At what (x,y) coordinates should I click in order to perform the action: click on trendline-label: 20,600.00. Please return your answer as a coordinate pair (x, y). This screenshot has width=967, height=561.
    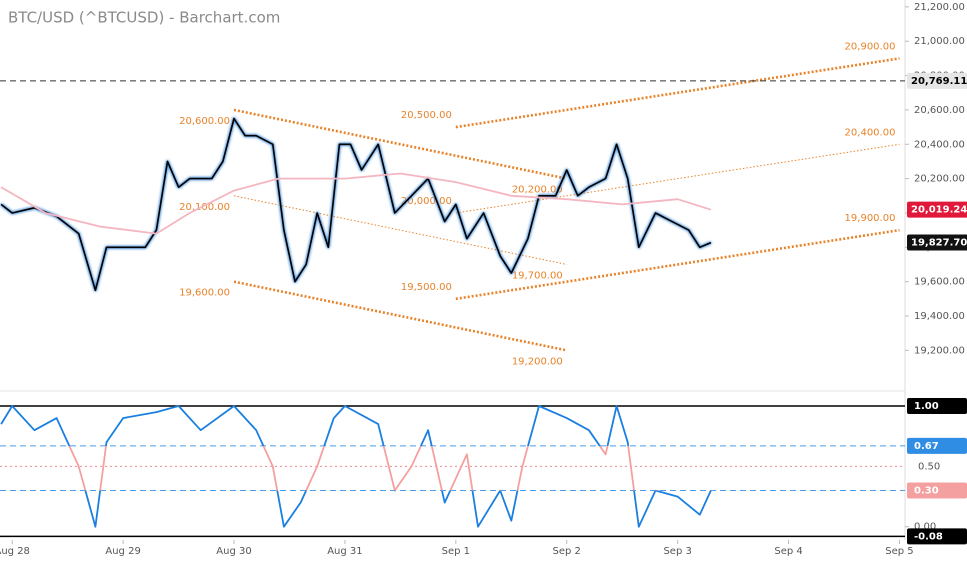
    Looking at the image, I should click on (204, 121).